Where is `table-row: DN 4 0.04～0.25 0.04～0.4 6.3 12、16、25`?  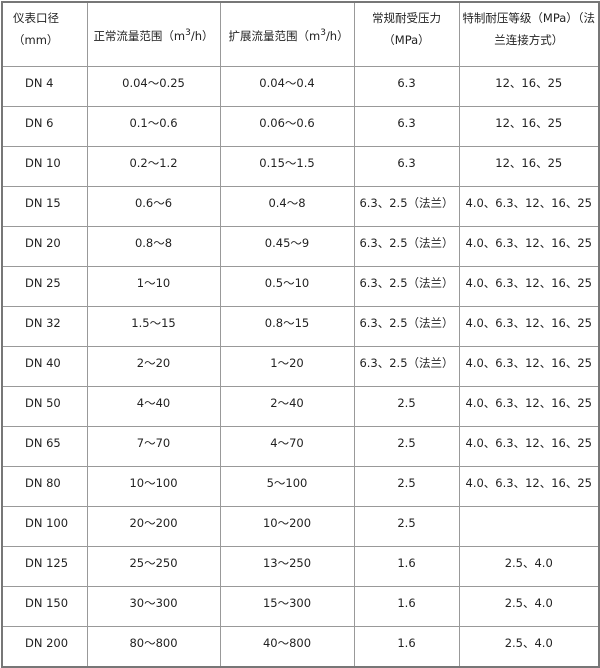 table-row: DN 4 0.04～0.25 0.04～0.4 6.3 12、16、25 is located at coordinates (300, 86).